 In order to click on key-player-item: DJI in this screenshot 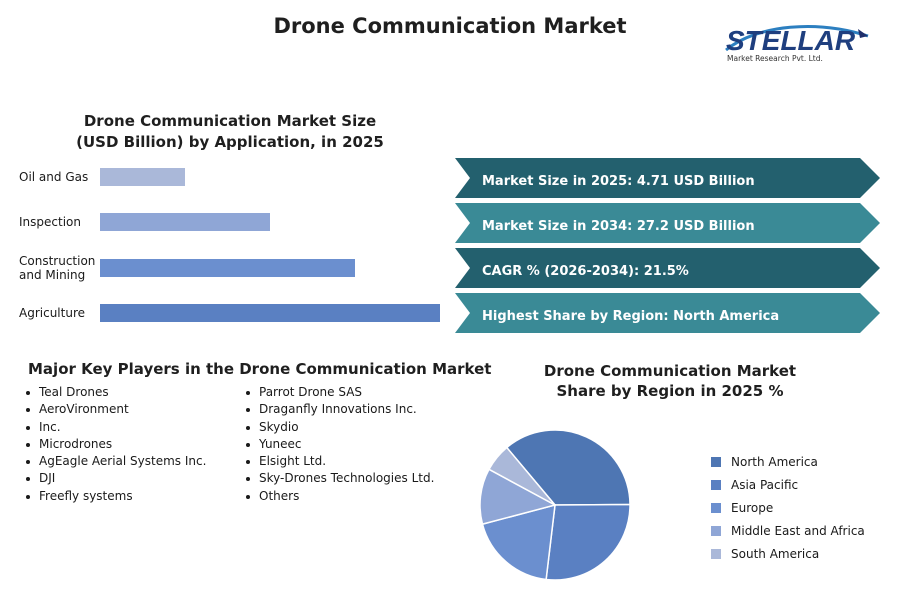, I will do `click(115, 478)`.